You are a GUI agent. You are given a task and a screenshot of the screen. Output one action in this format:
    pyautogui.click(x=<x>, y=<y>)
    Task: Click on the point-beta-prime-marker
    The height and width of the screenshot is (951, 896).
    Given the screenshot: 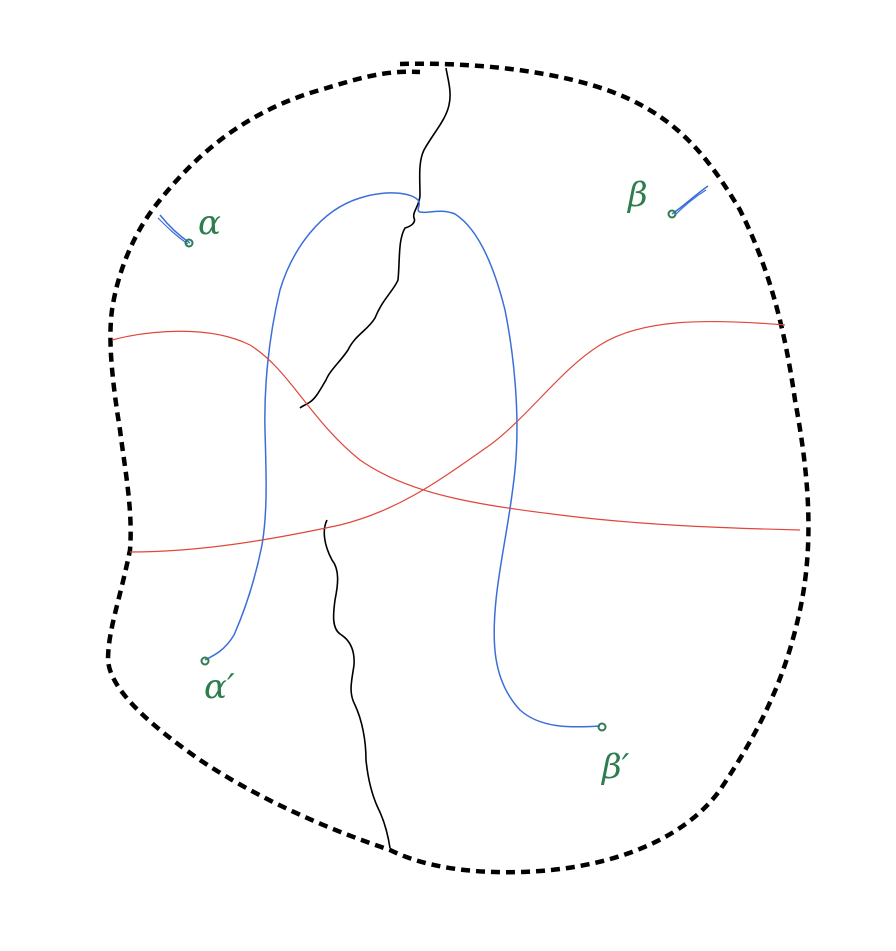 What is the action you would take?
    pyautogui.click(x=602, y=727)
    